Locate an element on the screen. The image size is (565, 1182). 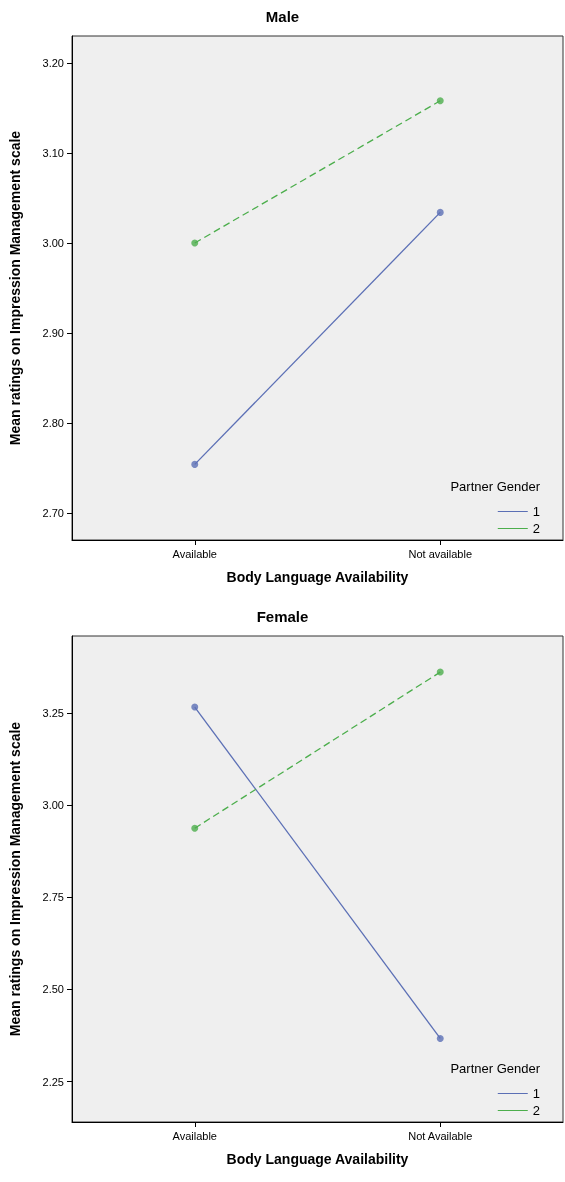
y-tick-label: 2.75 is located at coordinates (53, 897).